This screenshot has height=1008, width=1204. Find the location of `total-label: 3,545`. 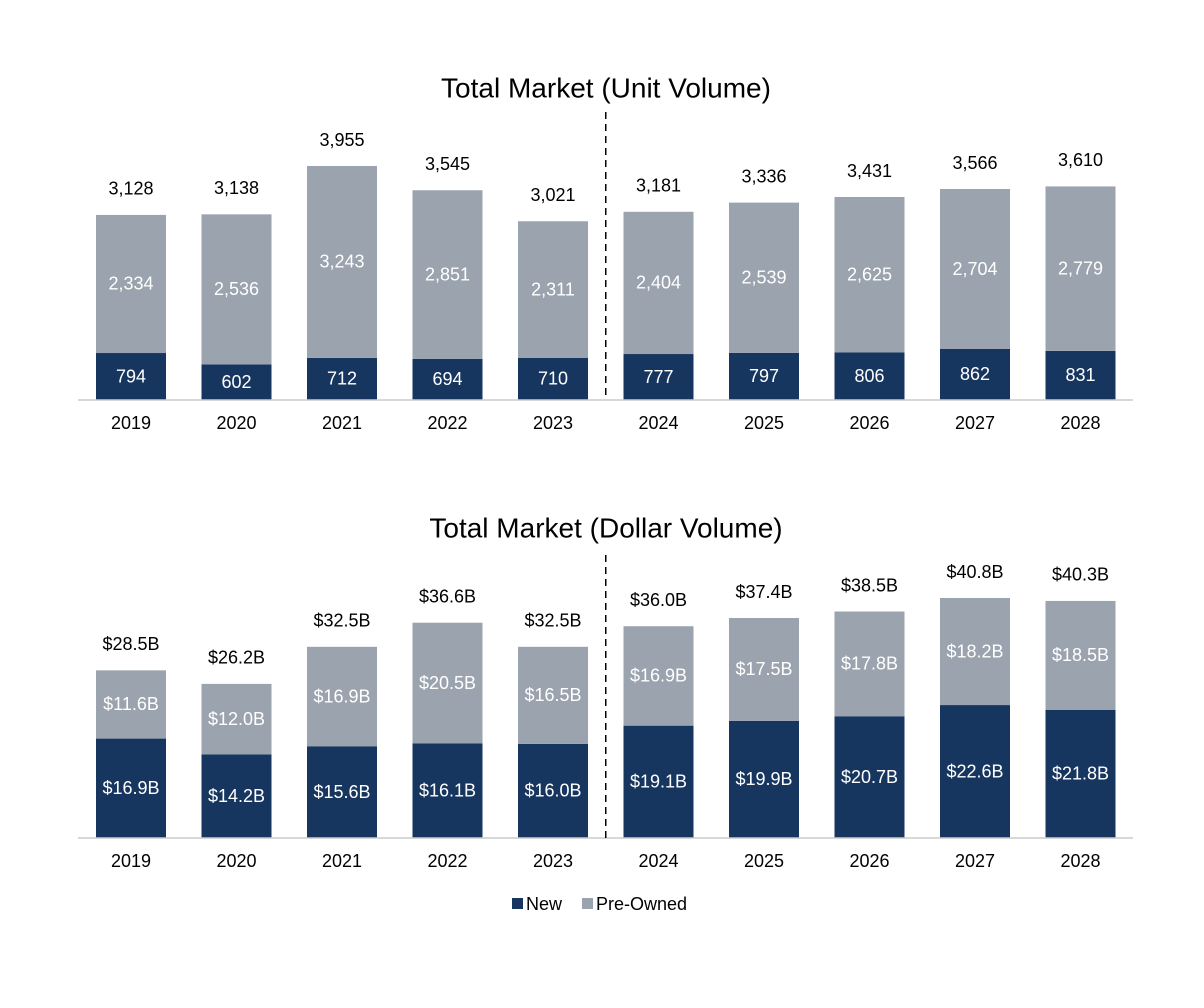

total-label: 3,545 is located at coordinates (447, 164).